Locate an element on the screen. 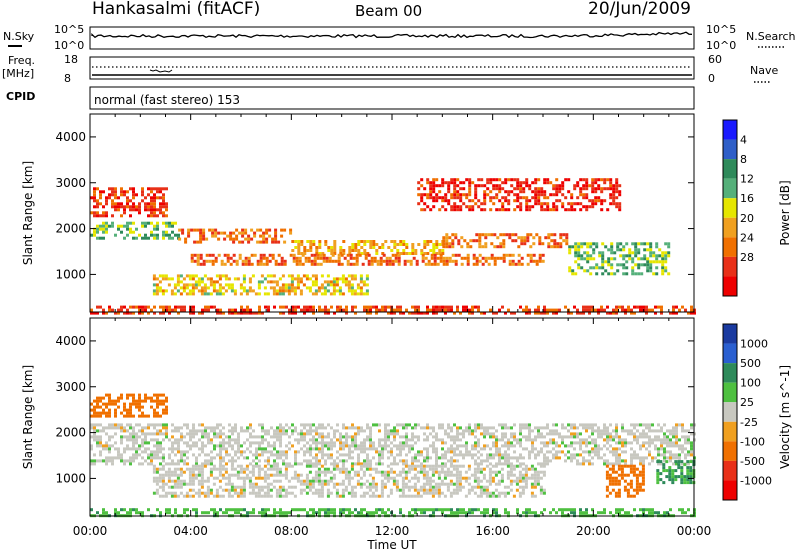 This screenshot has height=554, width=800. colorbar-segment is located at coordinates (730, 227).